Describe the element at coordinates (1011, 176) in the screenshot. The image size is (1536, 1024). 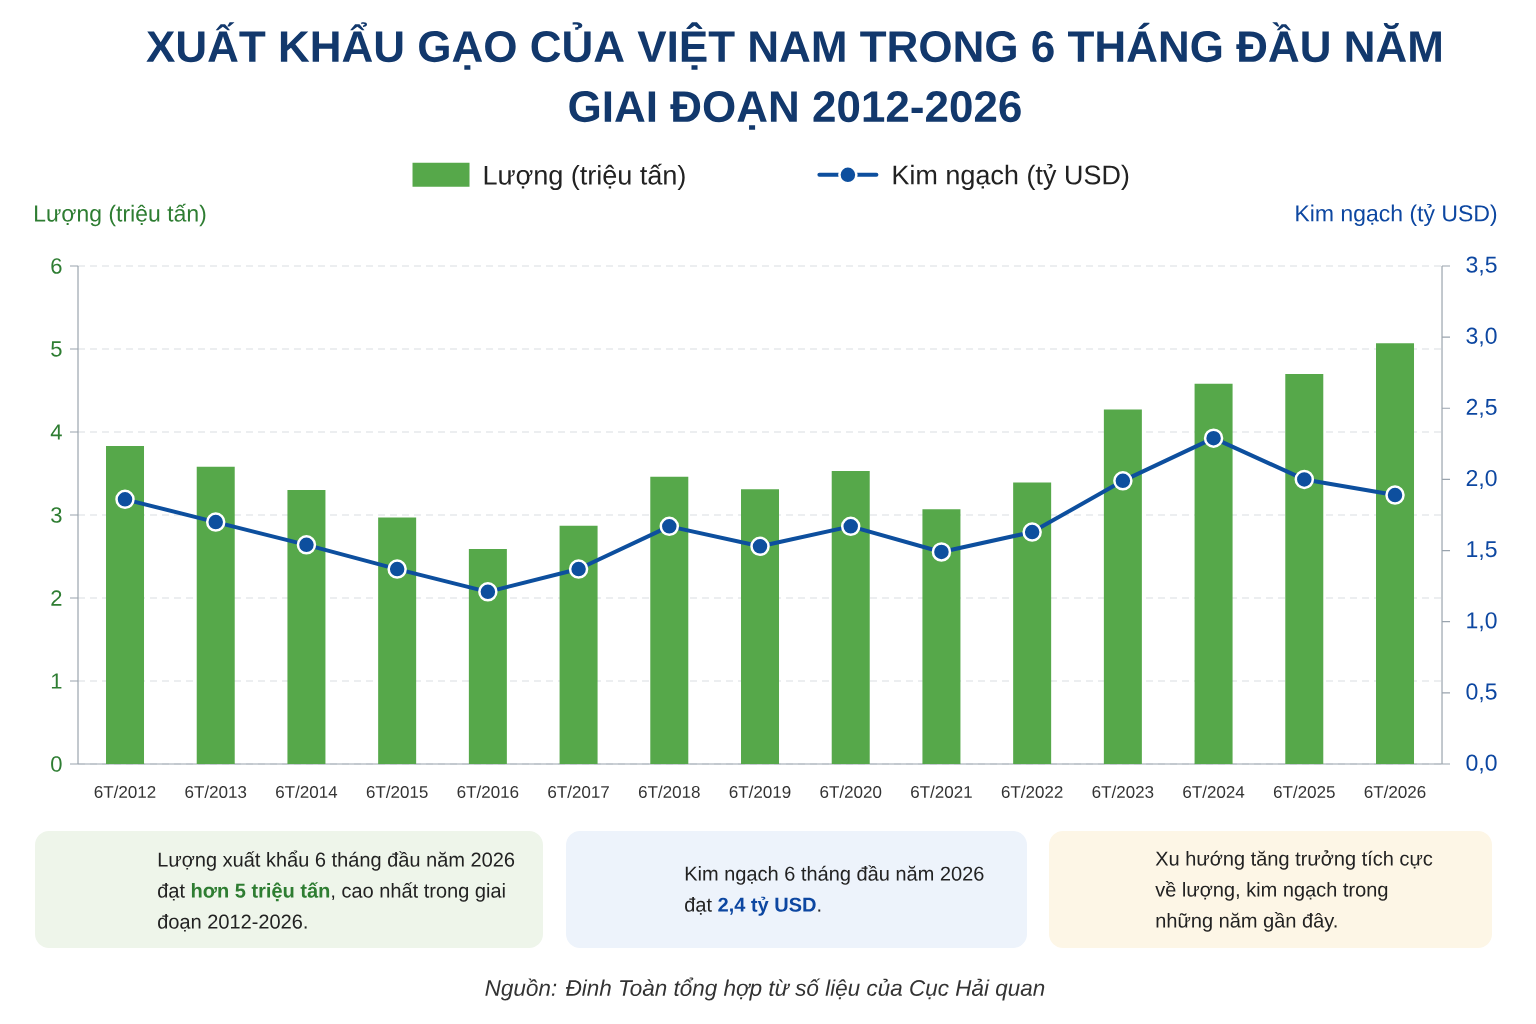
I see `legend-label: Kim ngạch (tỷ USD)` at that location.